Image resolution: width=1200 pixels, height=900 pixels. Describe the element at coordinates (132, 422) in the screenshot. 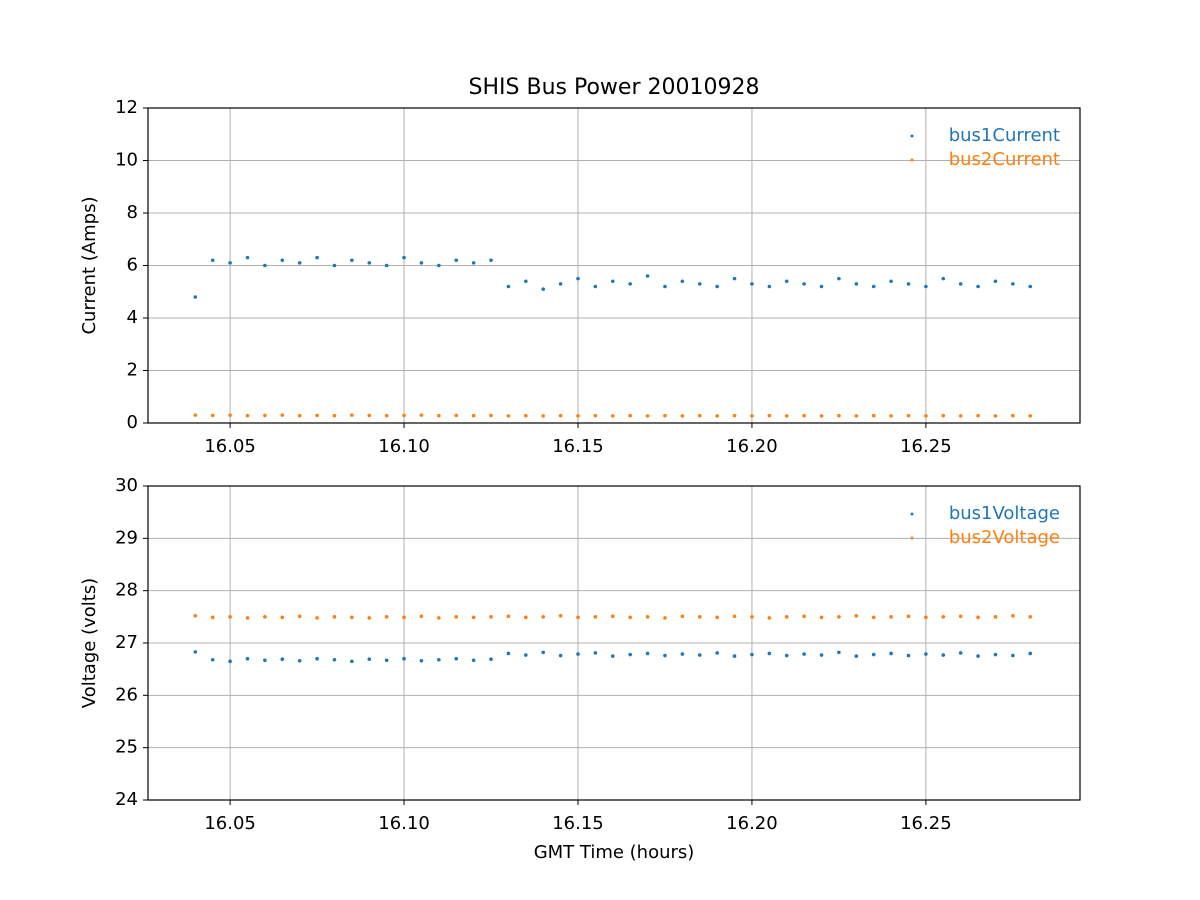

I see `y-tick-label: 0` at that location.